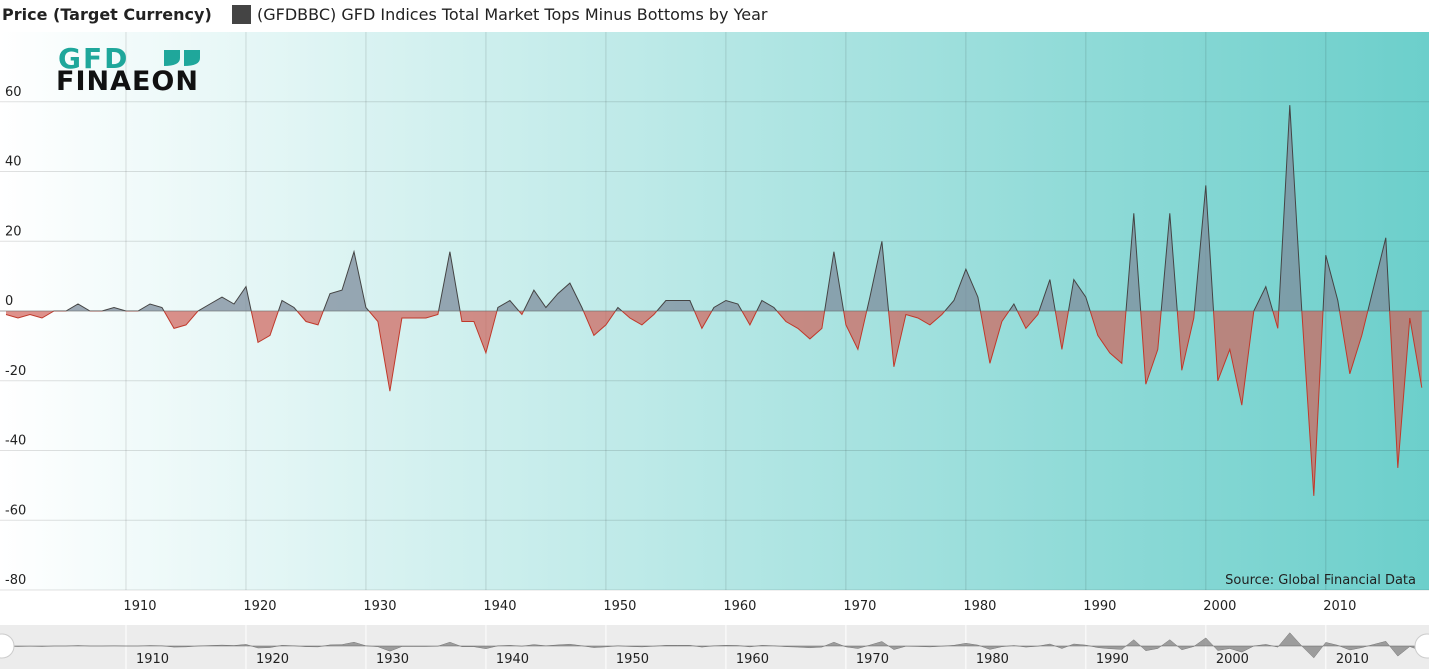 The height and width of the screenshot is (669, 1429). What do you see at coordinates (392, 659) in the screenshot?
I see `navigator-tick-label: 1930` at bounding box center [392, 659].